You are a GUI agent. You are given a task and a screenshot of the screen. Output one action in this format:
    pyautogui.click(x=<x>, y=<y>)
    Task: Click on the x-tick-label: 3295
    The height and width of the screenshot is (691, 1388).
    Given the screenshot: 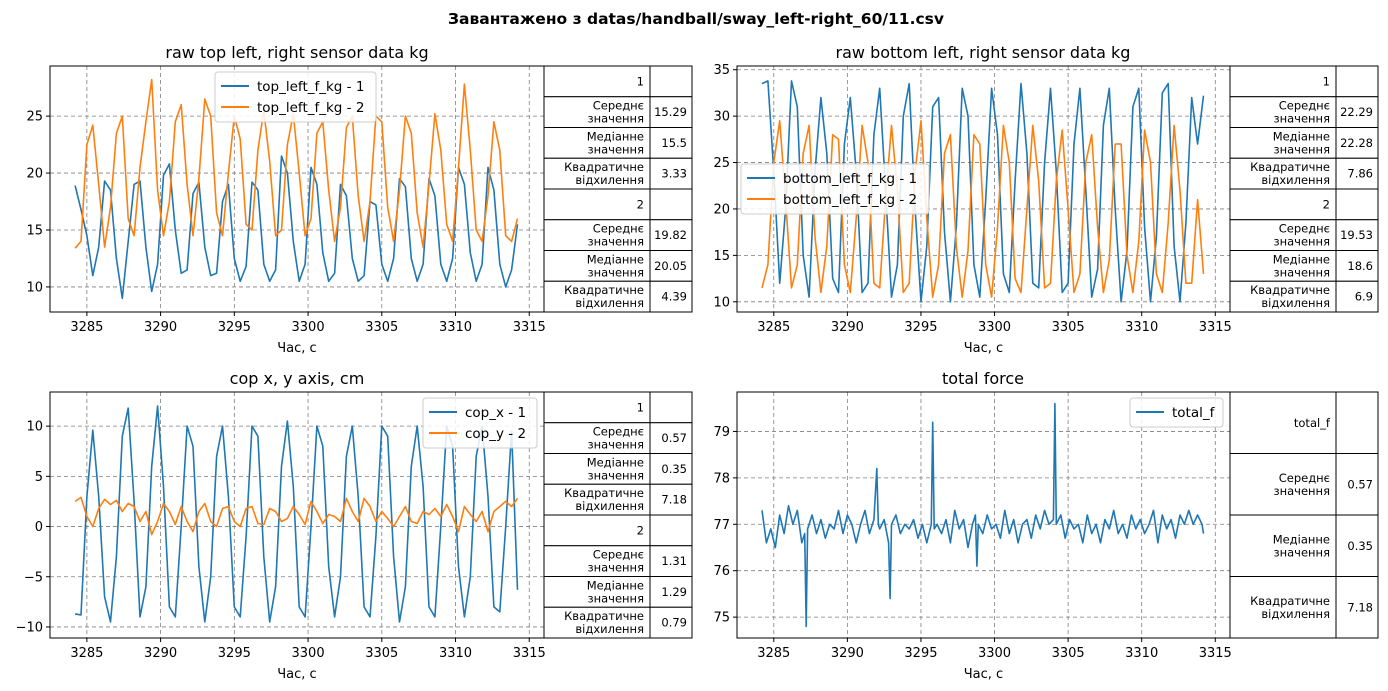 What is the action you would take?
    pyautogui.click(x=920, y=653)
    